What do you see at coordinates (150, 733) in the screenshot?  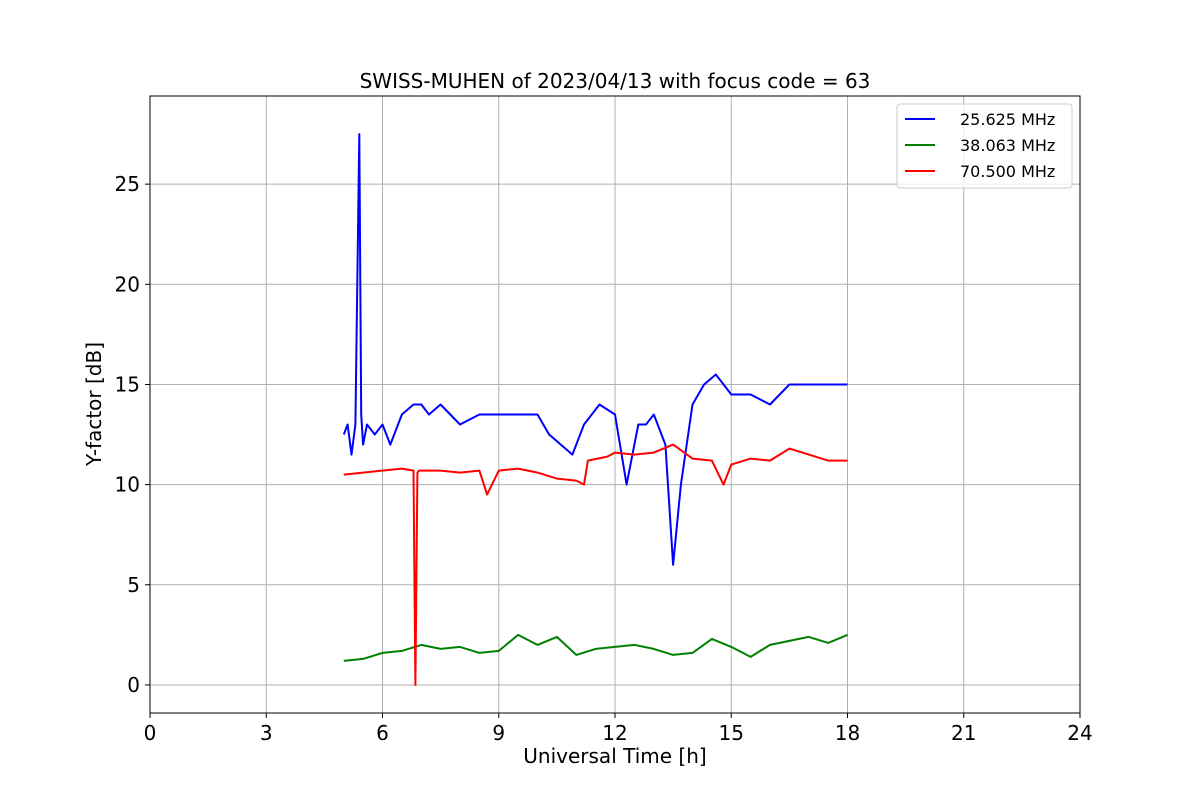 I see `x-tick-label: 0` at bounding box center [150, 733].